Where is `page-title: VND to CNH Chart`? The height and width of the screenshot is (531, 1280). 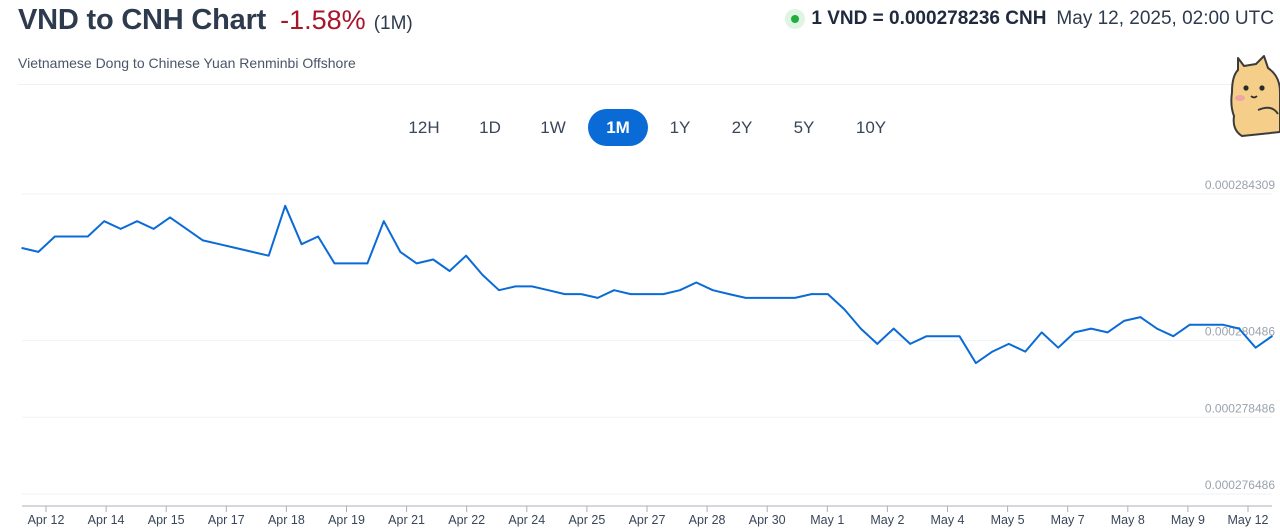
page-title: VND to CNH Chart is located at coordinates (142, 20).